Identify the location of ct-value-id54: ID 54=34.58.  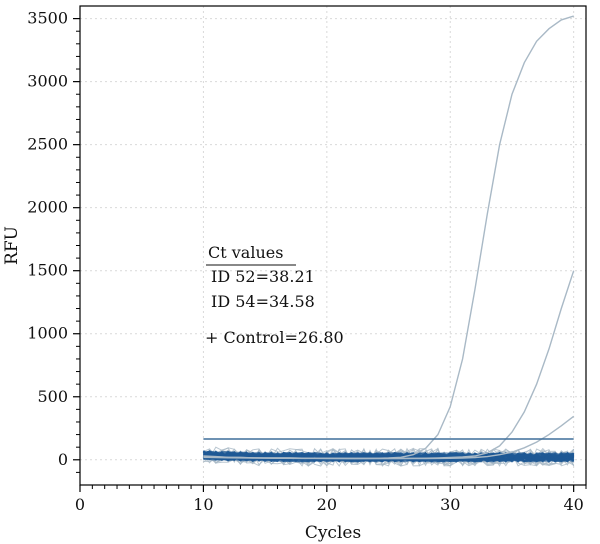
(263, 301).